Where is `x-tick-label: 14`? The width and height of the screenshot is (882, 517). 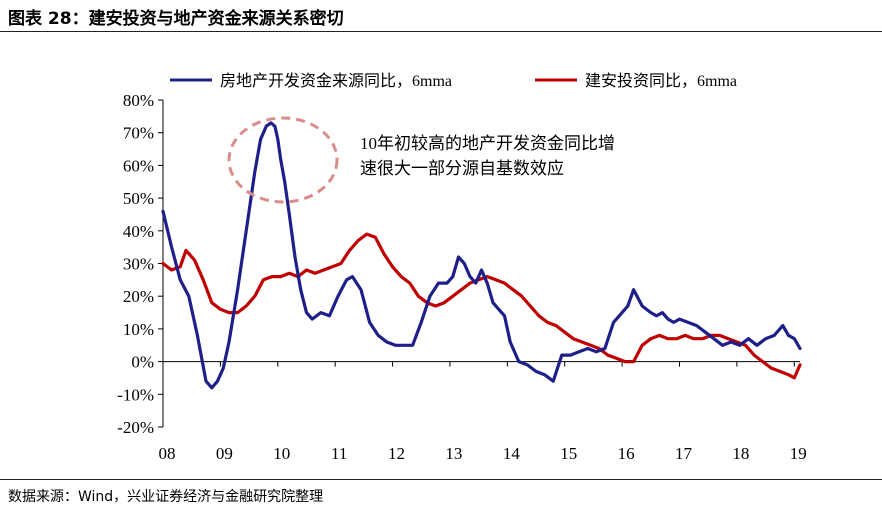 x-tick-label: 14 is located at coordinates (512, 453).